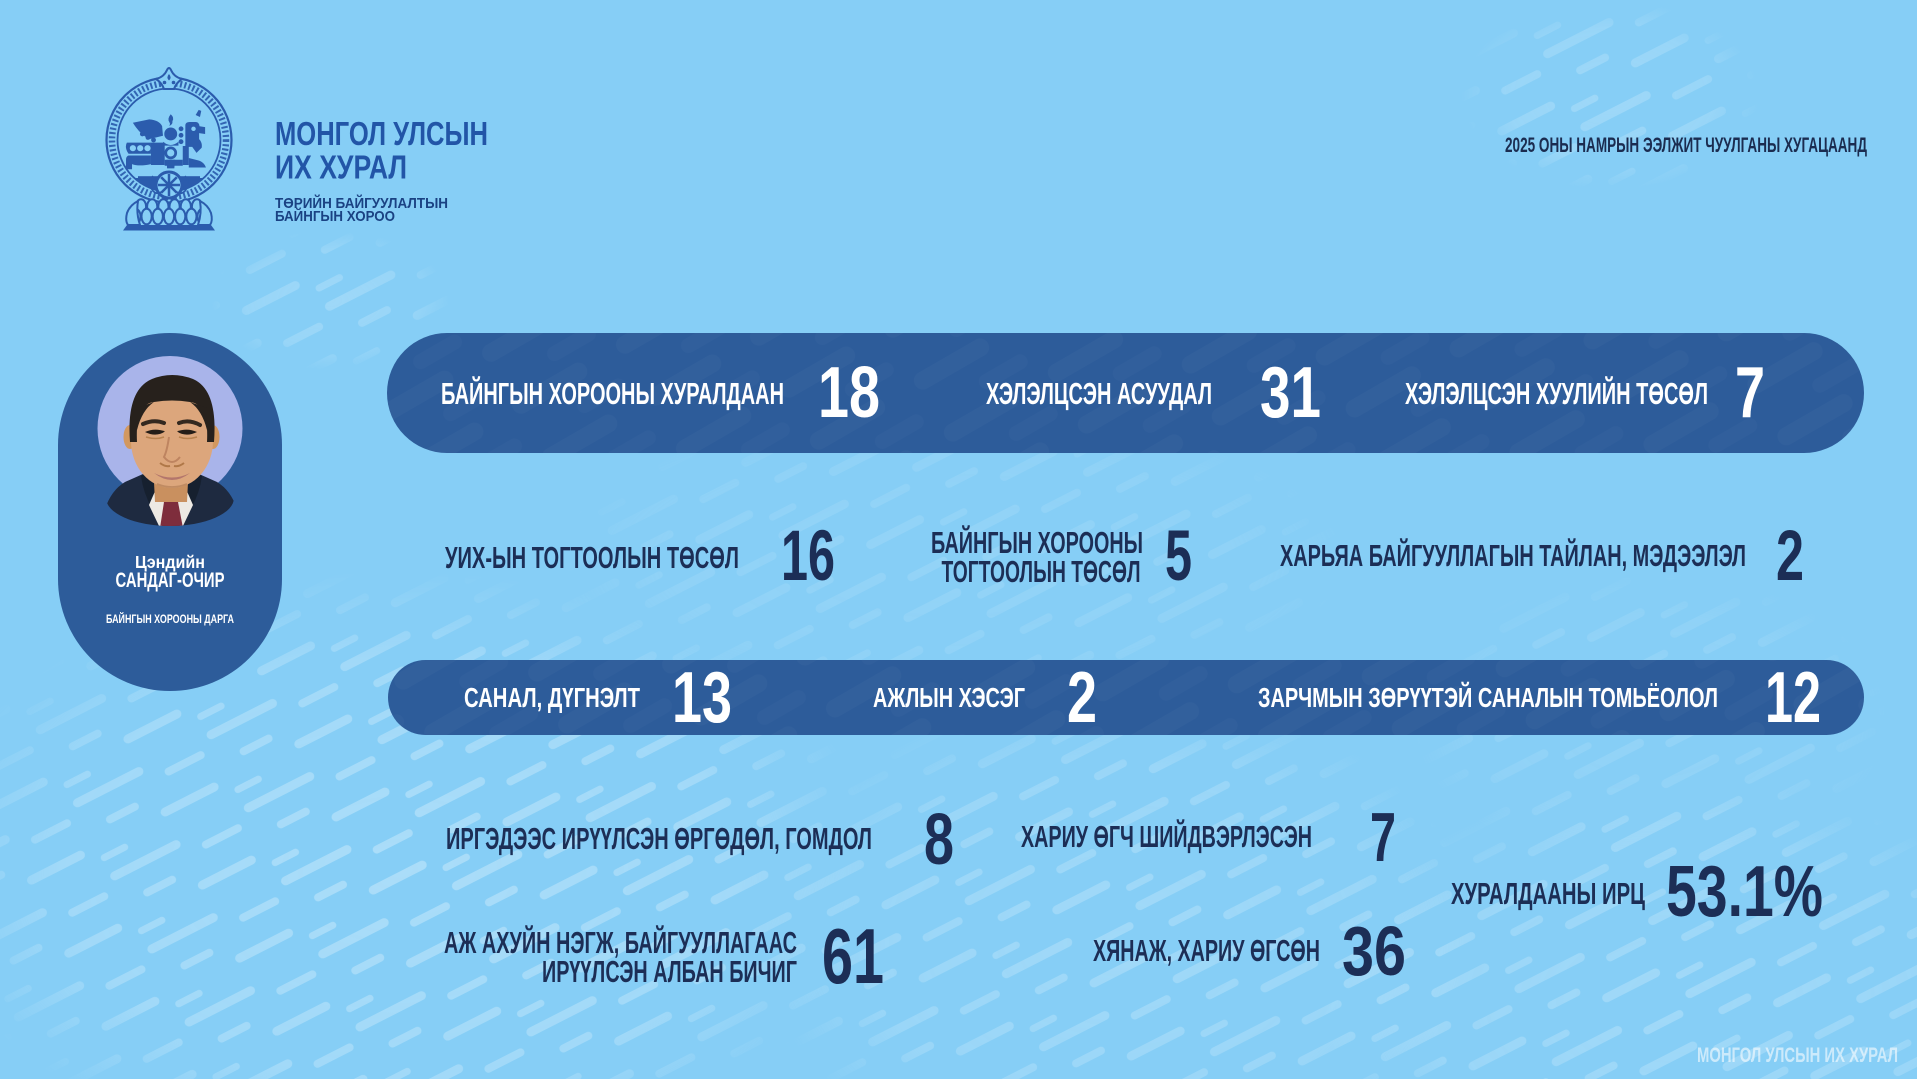 This screenshot has height=1079, width=1917. Describe the element at coordinates (1037, 542) in the screenshot. I see `svg-text: БАЙНГЫН ХОРООНЫ` at that location.